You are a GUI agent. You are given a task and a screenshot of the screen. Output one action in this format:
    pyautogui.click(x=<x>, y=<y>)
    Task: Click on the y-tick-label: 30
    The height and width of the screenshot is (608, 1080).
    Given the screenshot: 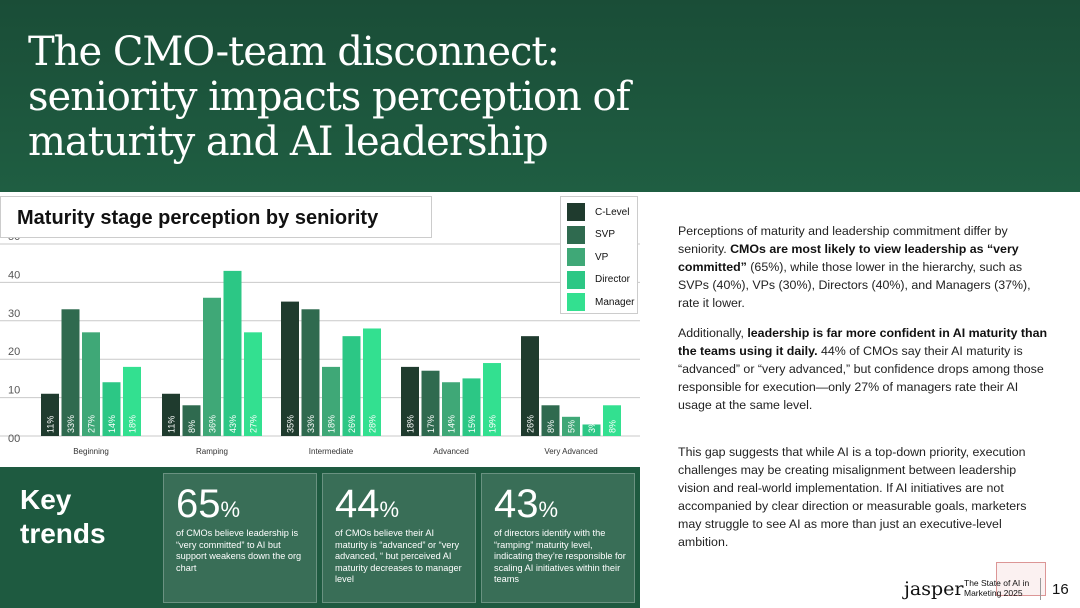 What is the action you would take?
    pyautogui.click(x=14, y=314)
    